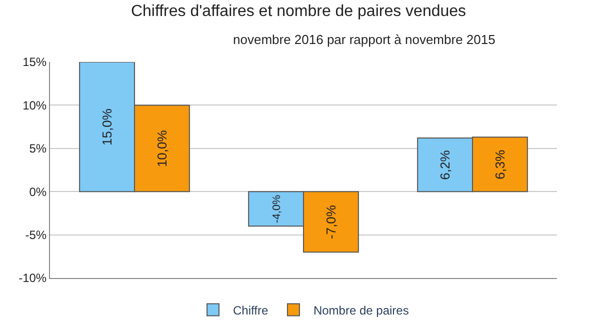 The height and width of the screenshot is (336, 597). What do you see at coordinates (364, 39) in the screenshot?
I see `chart-subtitle: novembre 2016 par rapport à novembre 2015` at bounding box center [364, 39].